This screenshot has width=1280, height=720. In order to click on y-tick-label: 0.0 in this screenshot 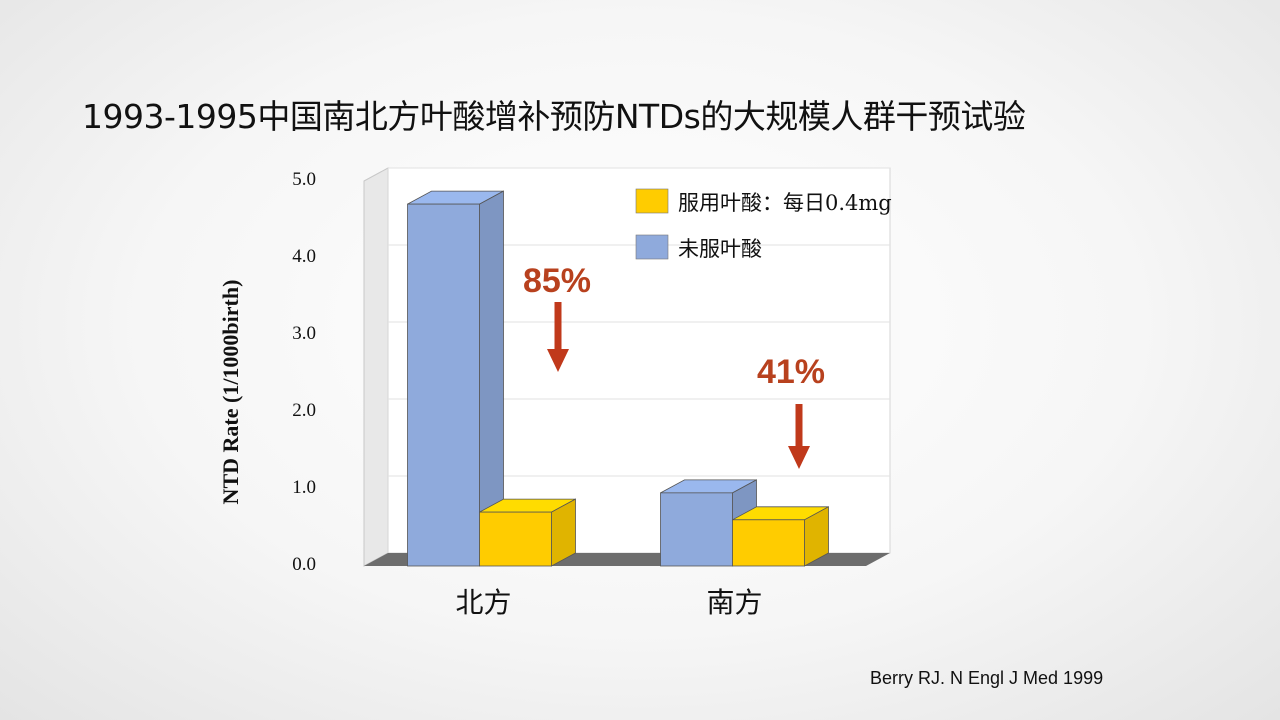, I will do `click(304, 564)`.